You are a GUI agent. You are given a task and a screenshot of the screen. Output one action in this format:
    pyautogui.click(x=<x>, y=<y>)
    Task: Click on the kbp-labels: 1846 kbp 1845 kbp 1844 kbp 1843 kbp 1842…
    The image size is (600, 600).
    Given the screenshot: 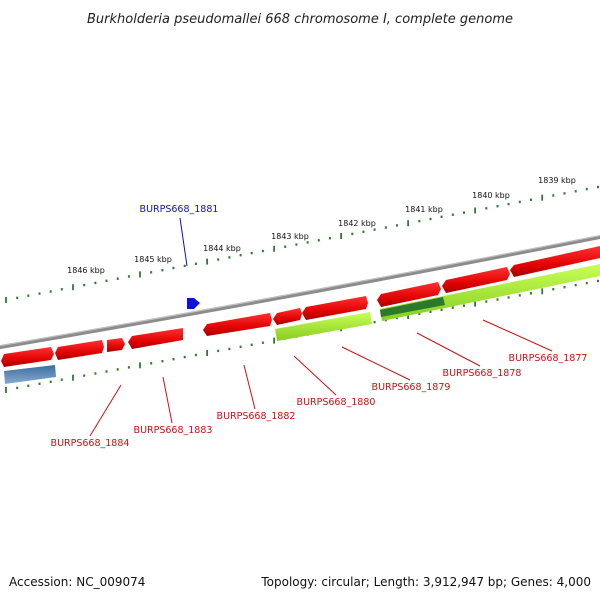 What is the action you would take?
    pyautogui.click(x=321, y=225)
    